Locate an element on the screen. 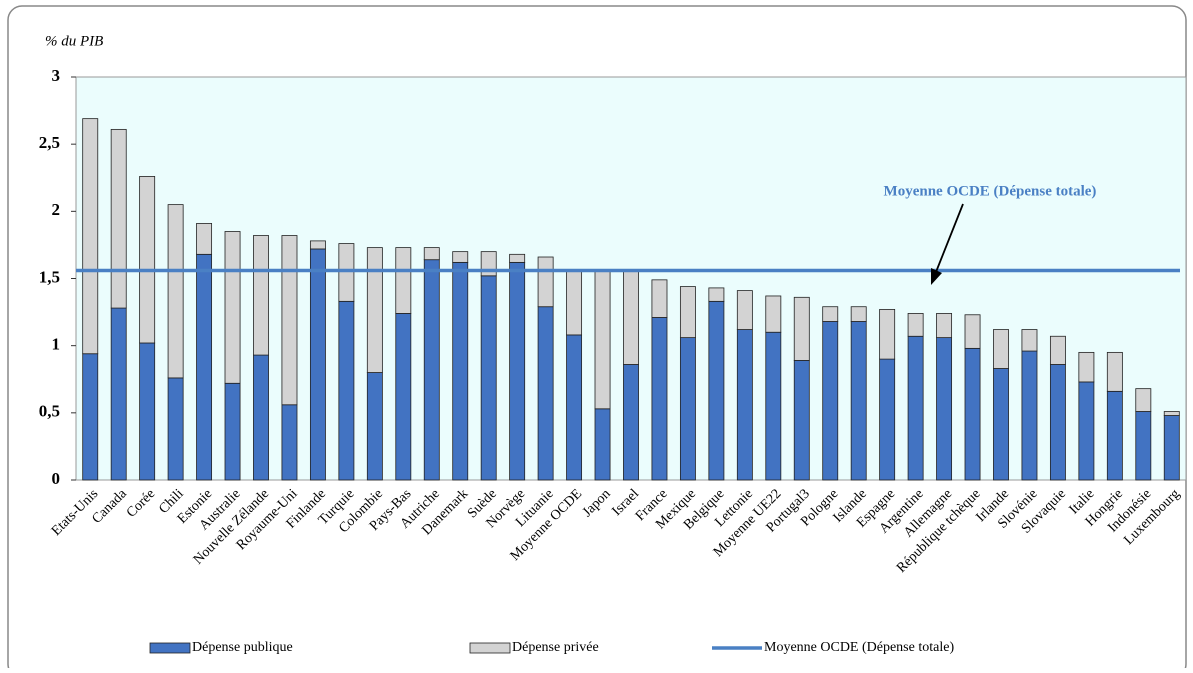  y-tick-label: 2,5 is located at coordinates (49, 142).